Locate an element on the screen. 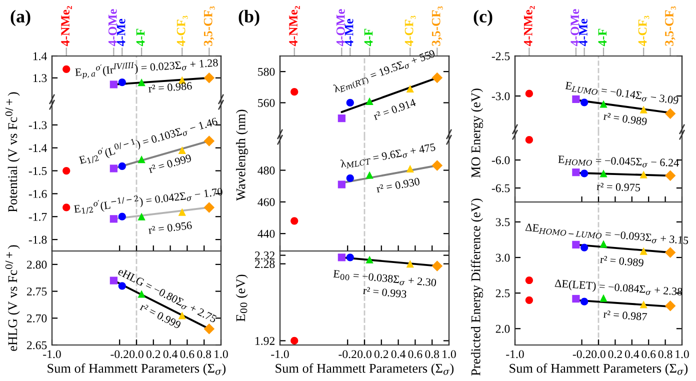  y-tick-label: -1.8 is located at coordinates (37, 240).